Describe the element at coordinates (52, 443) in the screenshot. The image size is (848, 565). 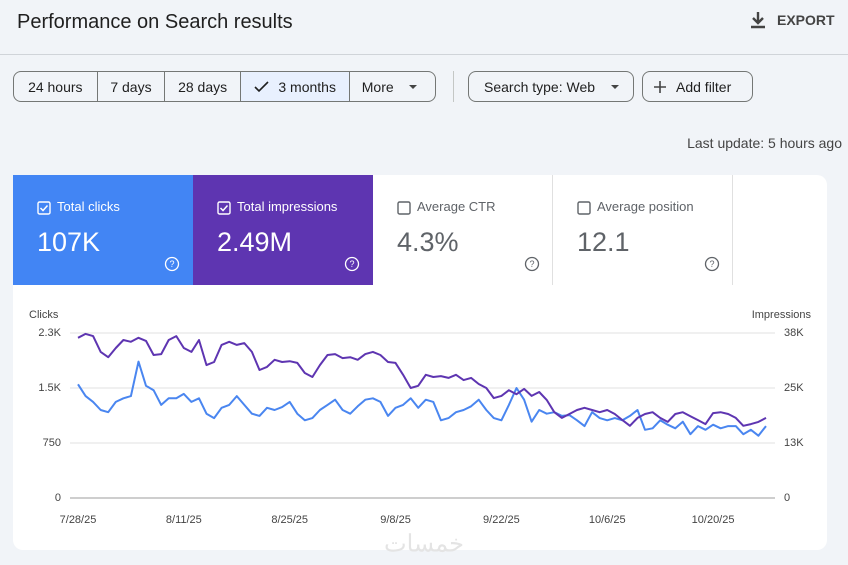
I see `y-tick-label: 750` at that location.